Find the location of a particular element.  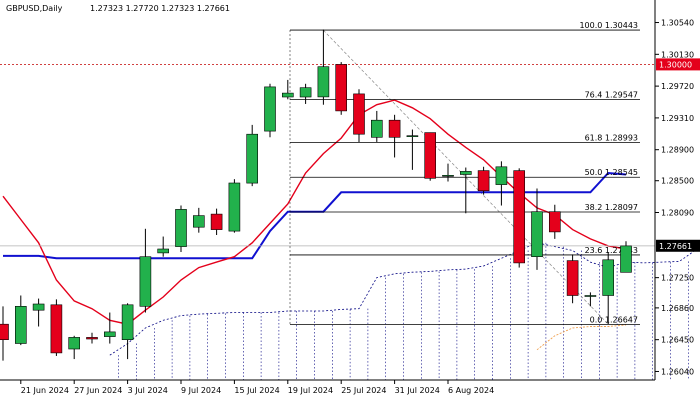

fib-level-label: 50.0 1.28545 is located at coordinates (611, 172).